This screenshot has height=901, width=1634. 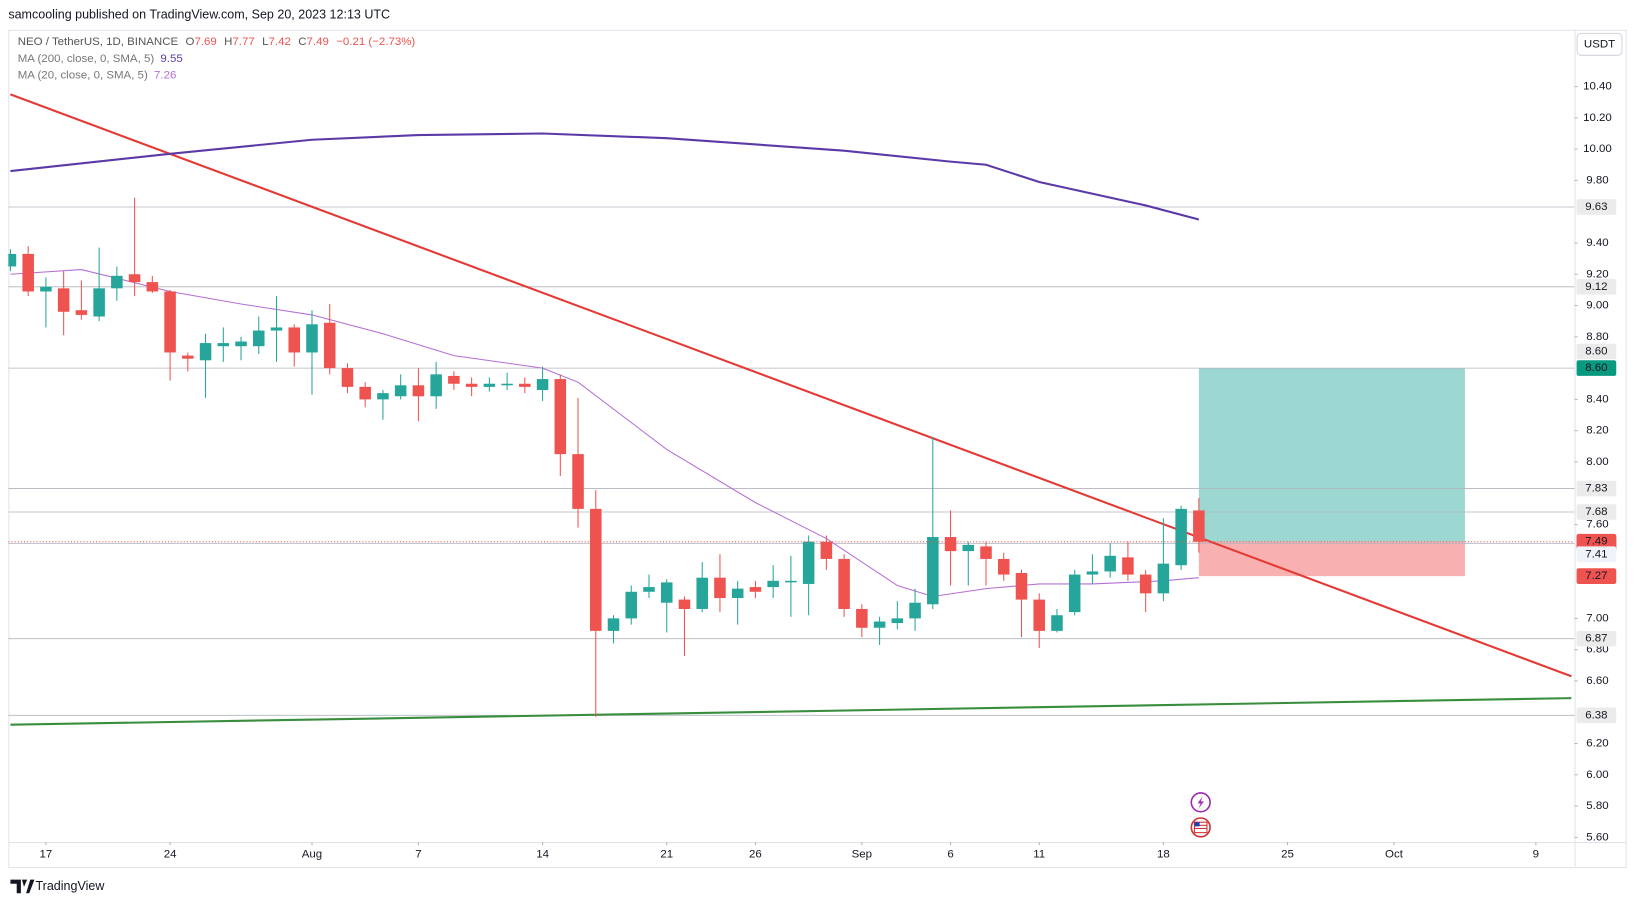 I want to click on price-label: 7.41, so click(x=1596, y=554).